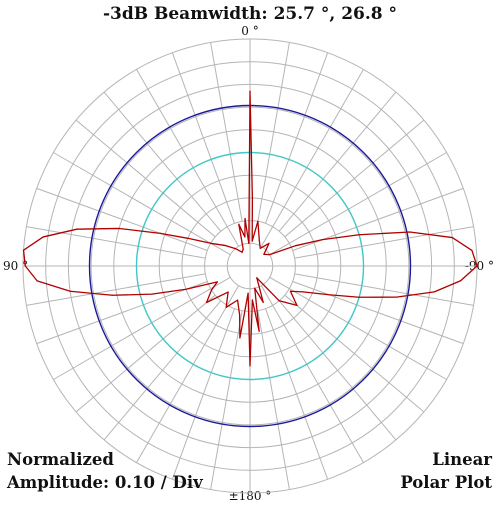  Describe the element at coordinates (446, 471) in the screenshot. I see `plot-type-note: Linear Polar Plot` at that location.